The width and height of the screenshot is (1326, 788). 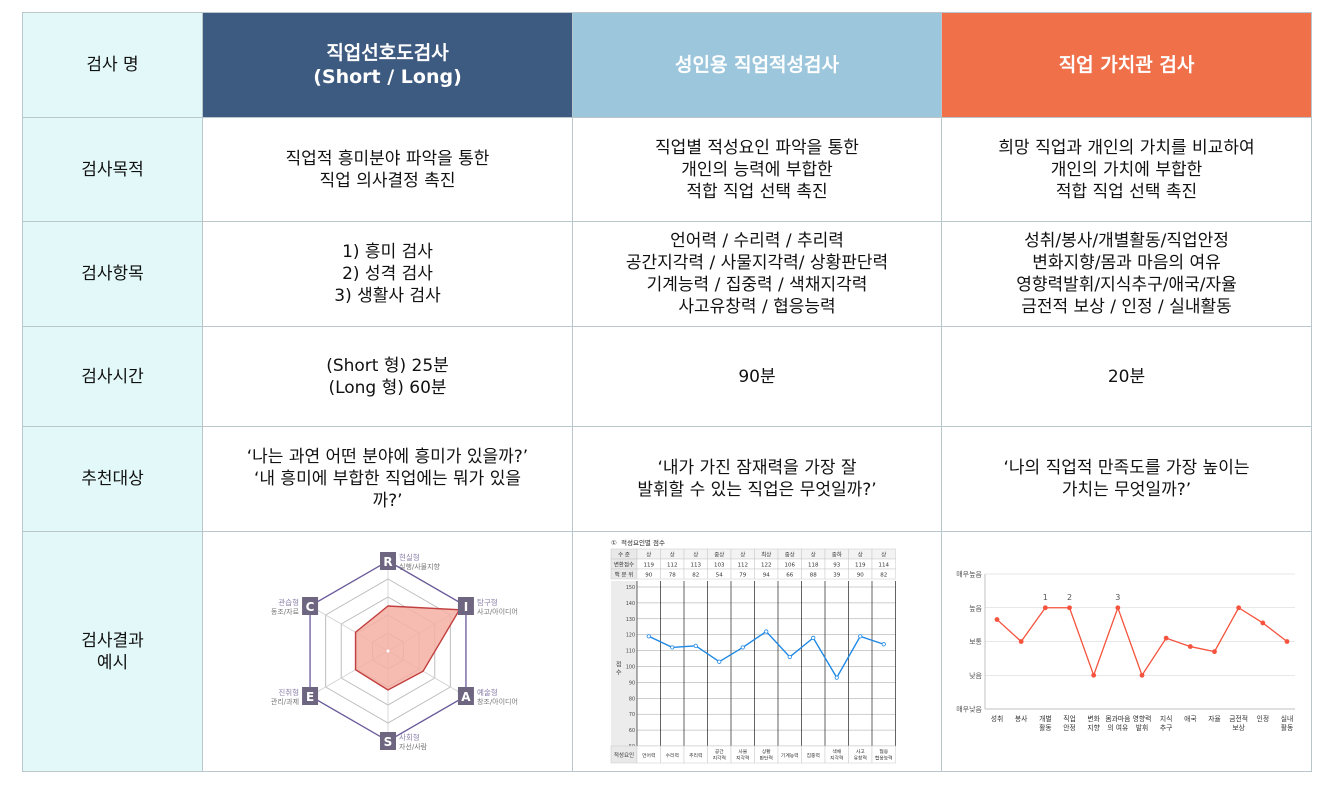 I want to click on values-point-금전적보상, so click(x=1238, y=607).